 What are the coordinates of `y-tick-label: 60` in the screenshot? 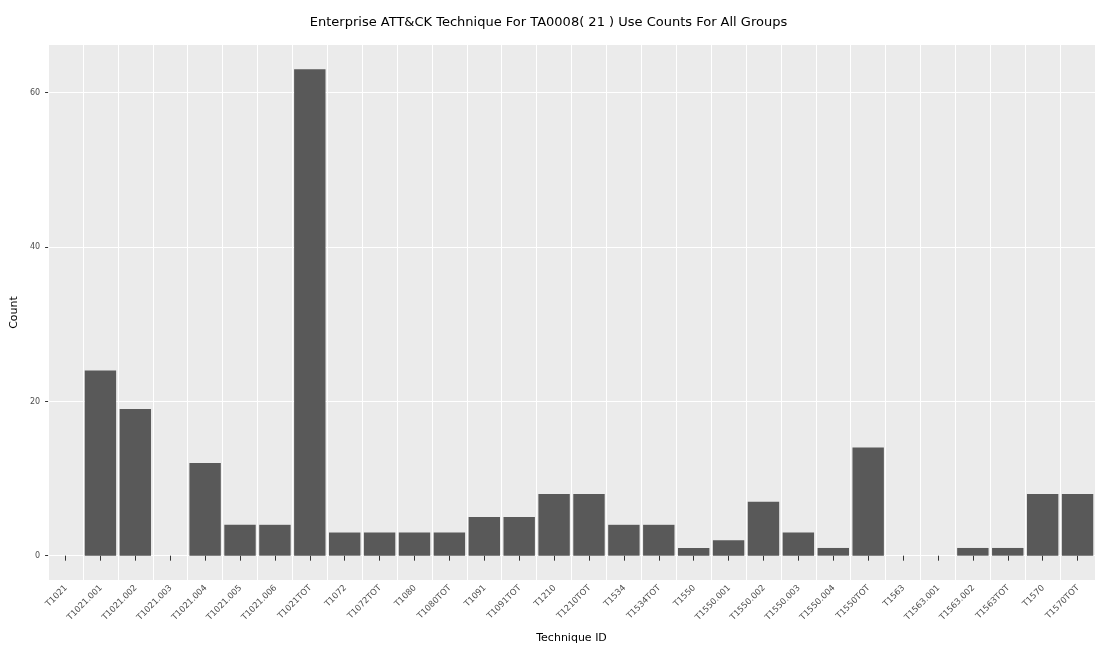 It's located at (35, 92).